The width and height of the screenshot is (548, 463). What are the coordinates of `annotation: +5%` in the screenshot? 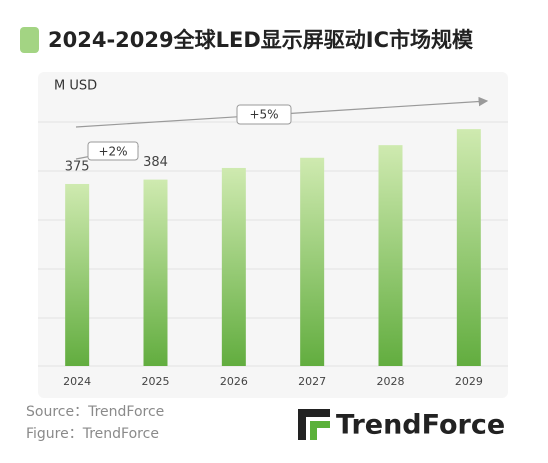 It's located at (263, 115).